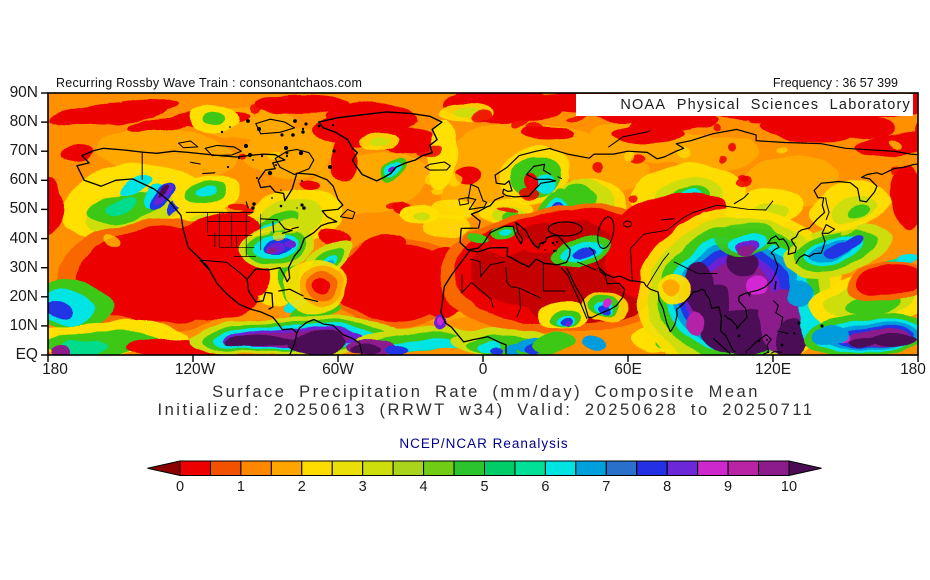 The width and height of the screenshot is (930, 580). Describe the element at coordinates (606, 487) in the screenshot. I see `svg-text: 7` at that location.